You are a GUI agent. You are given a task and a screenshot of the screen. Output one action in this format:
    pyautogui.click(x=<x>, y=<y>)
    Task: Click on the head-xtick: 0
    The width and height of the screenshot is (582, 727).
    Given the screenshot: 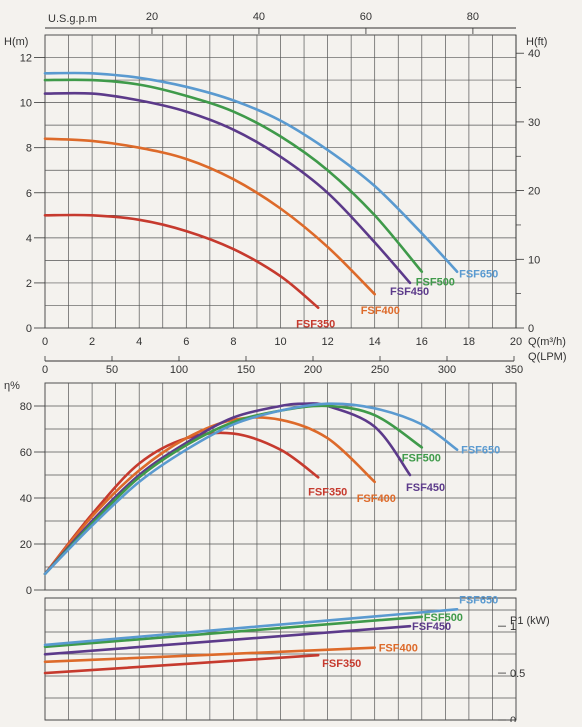 What is the action you would take?
    pyautogui.click(x=45, y=342)
    